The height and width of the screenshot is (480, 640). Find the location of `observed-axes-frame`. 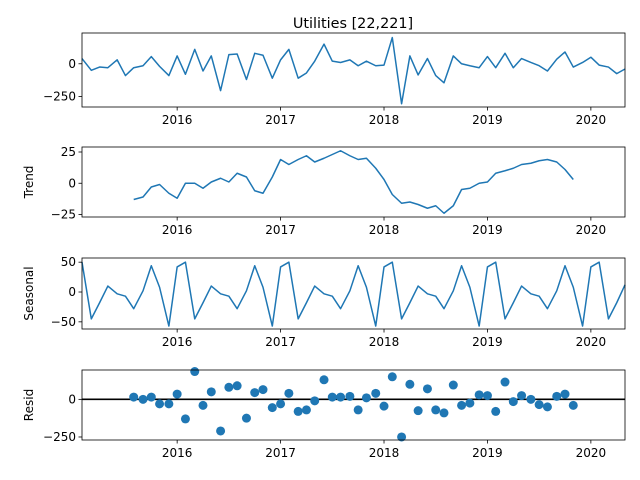

observed-axes-frame is located at coordinates (353, 70).